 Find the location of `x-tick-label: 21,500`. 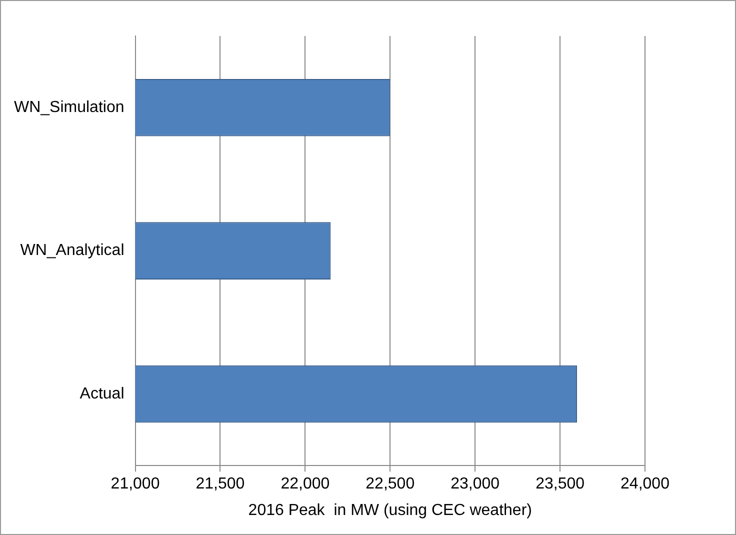

x-tick-label: 21,500 is located at coordinates (220, 484).